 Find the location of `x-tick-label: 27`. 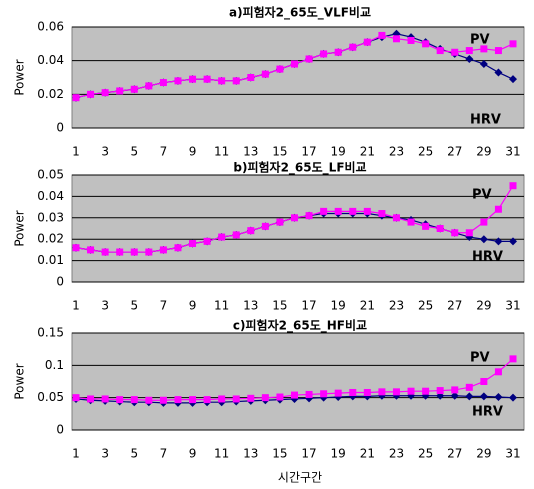

x-tick-label: 27 is located at coordinates (454, 152).